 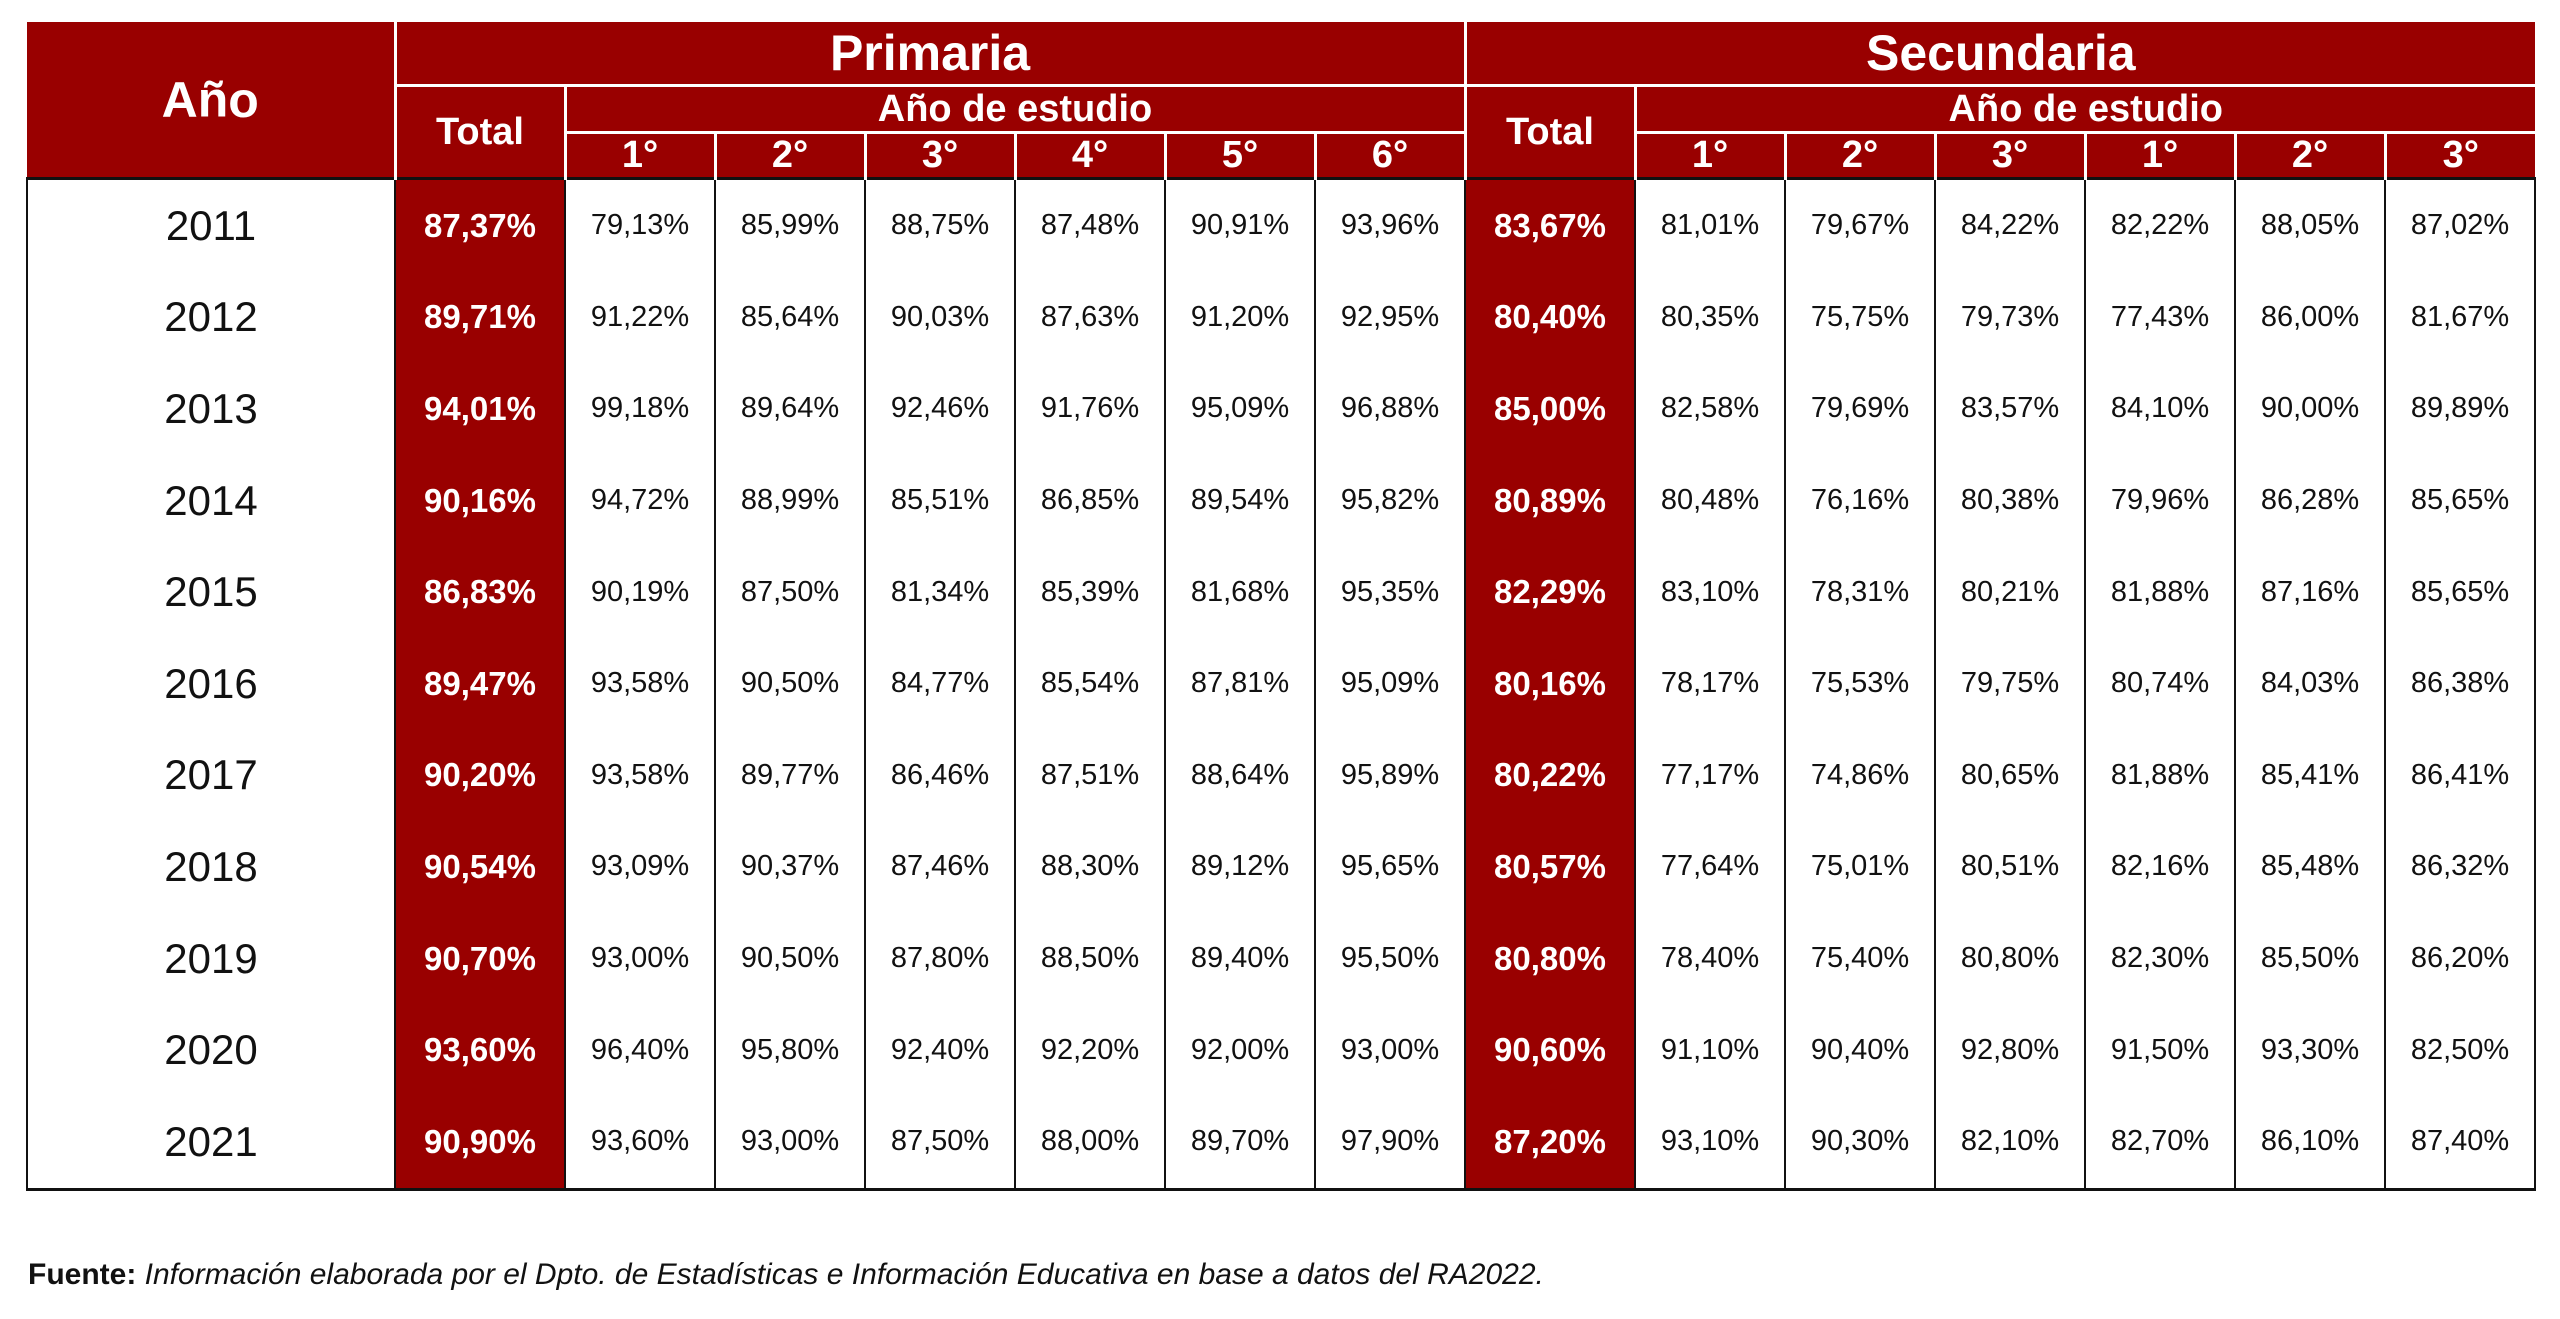 I want to click on secundaria-grade-cell: 79,67%, so click(x=1860, y=225).